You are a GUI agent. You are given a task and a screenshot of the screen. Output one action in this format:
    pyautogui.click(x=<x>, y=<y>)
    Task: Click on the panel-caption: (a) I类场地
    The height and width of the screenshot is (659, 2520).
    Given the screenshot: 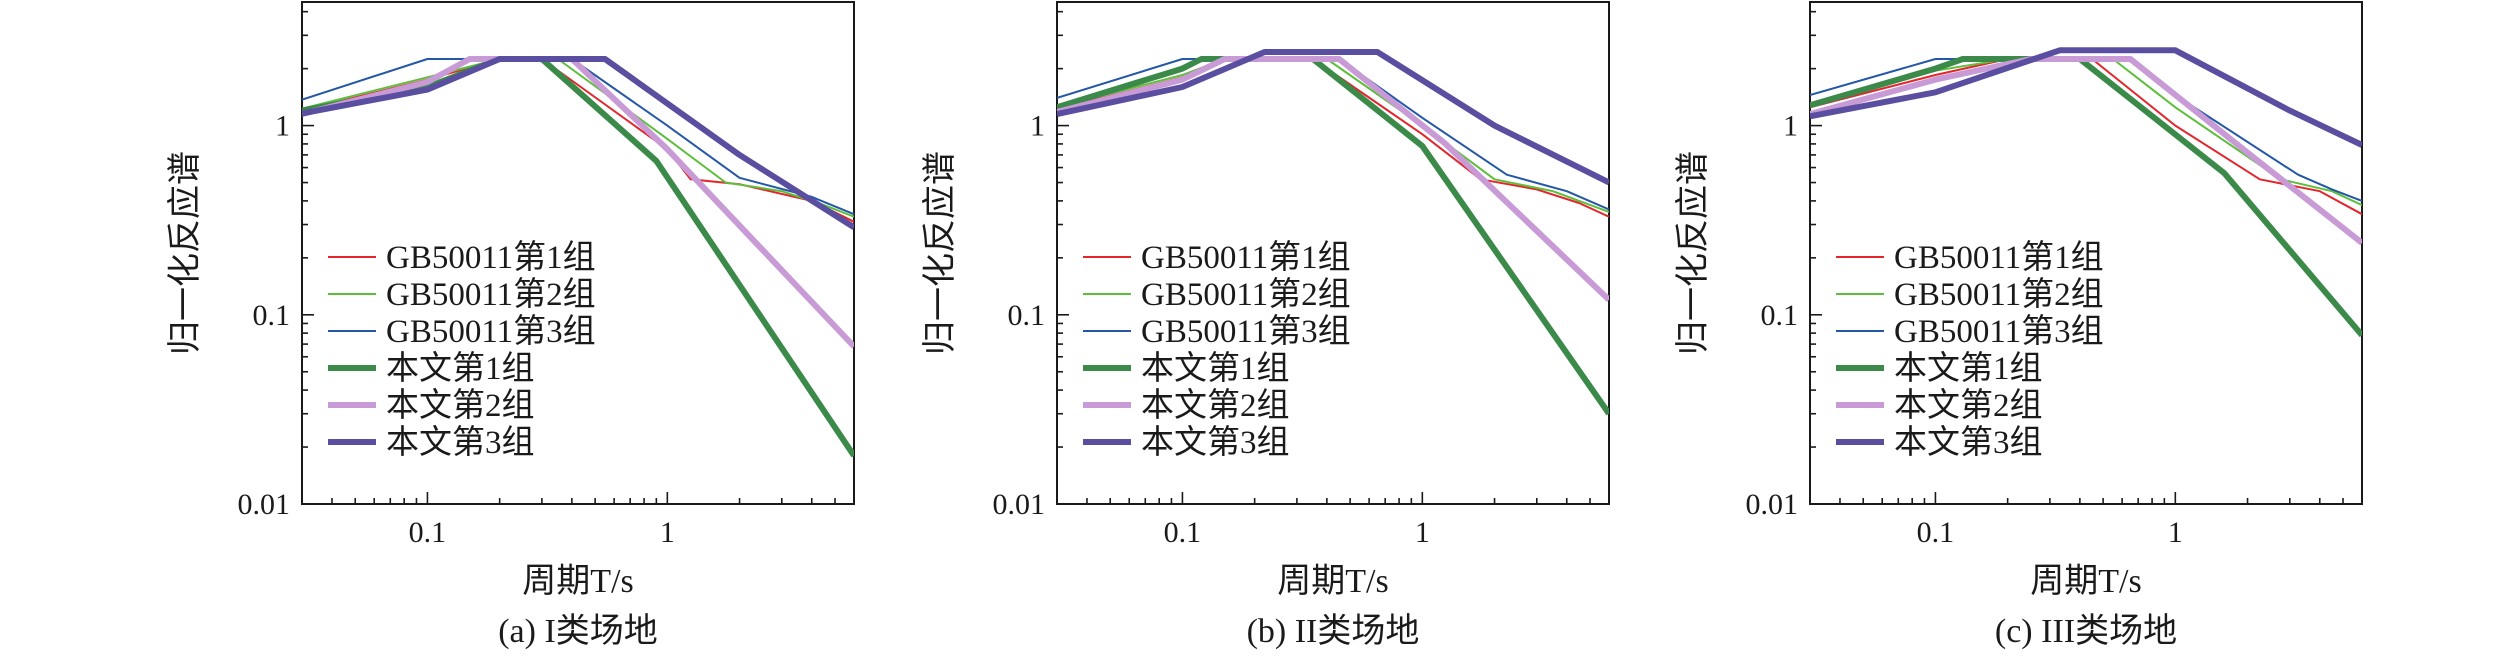 What is the action you would take?
    pyautogui.click(x=578, y=631)
    